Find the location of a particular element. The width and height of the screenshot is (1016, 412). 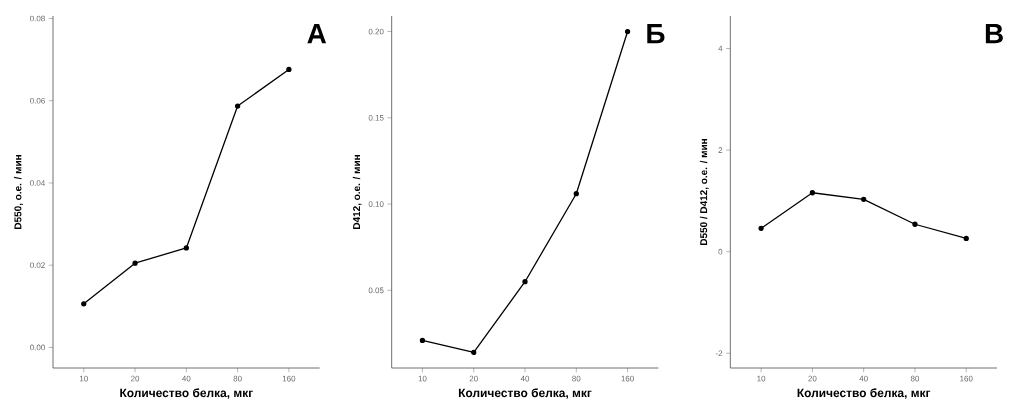

y-axis-title: D412, о.е. / мин is located at coordinates (357, 192).